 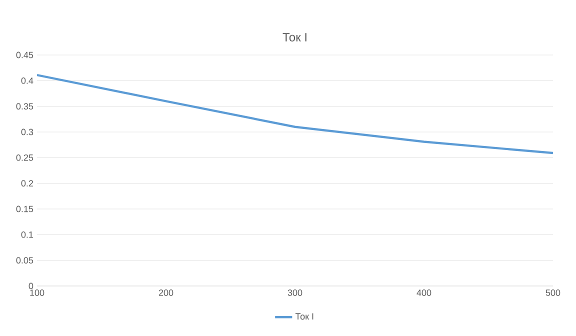 What do you see at coordinates (37, 293) in the screenshot?
I see `x-tick-label: 100` at bounding box center [37, 293].